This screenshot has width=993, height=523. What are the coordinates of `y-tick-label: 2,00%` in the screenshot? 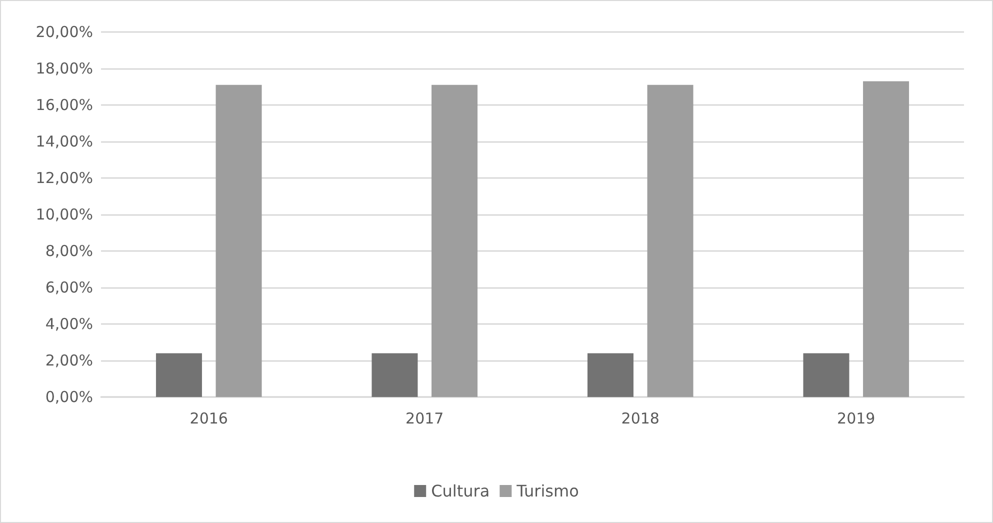 It's located at (69, 361).